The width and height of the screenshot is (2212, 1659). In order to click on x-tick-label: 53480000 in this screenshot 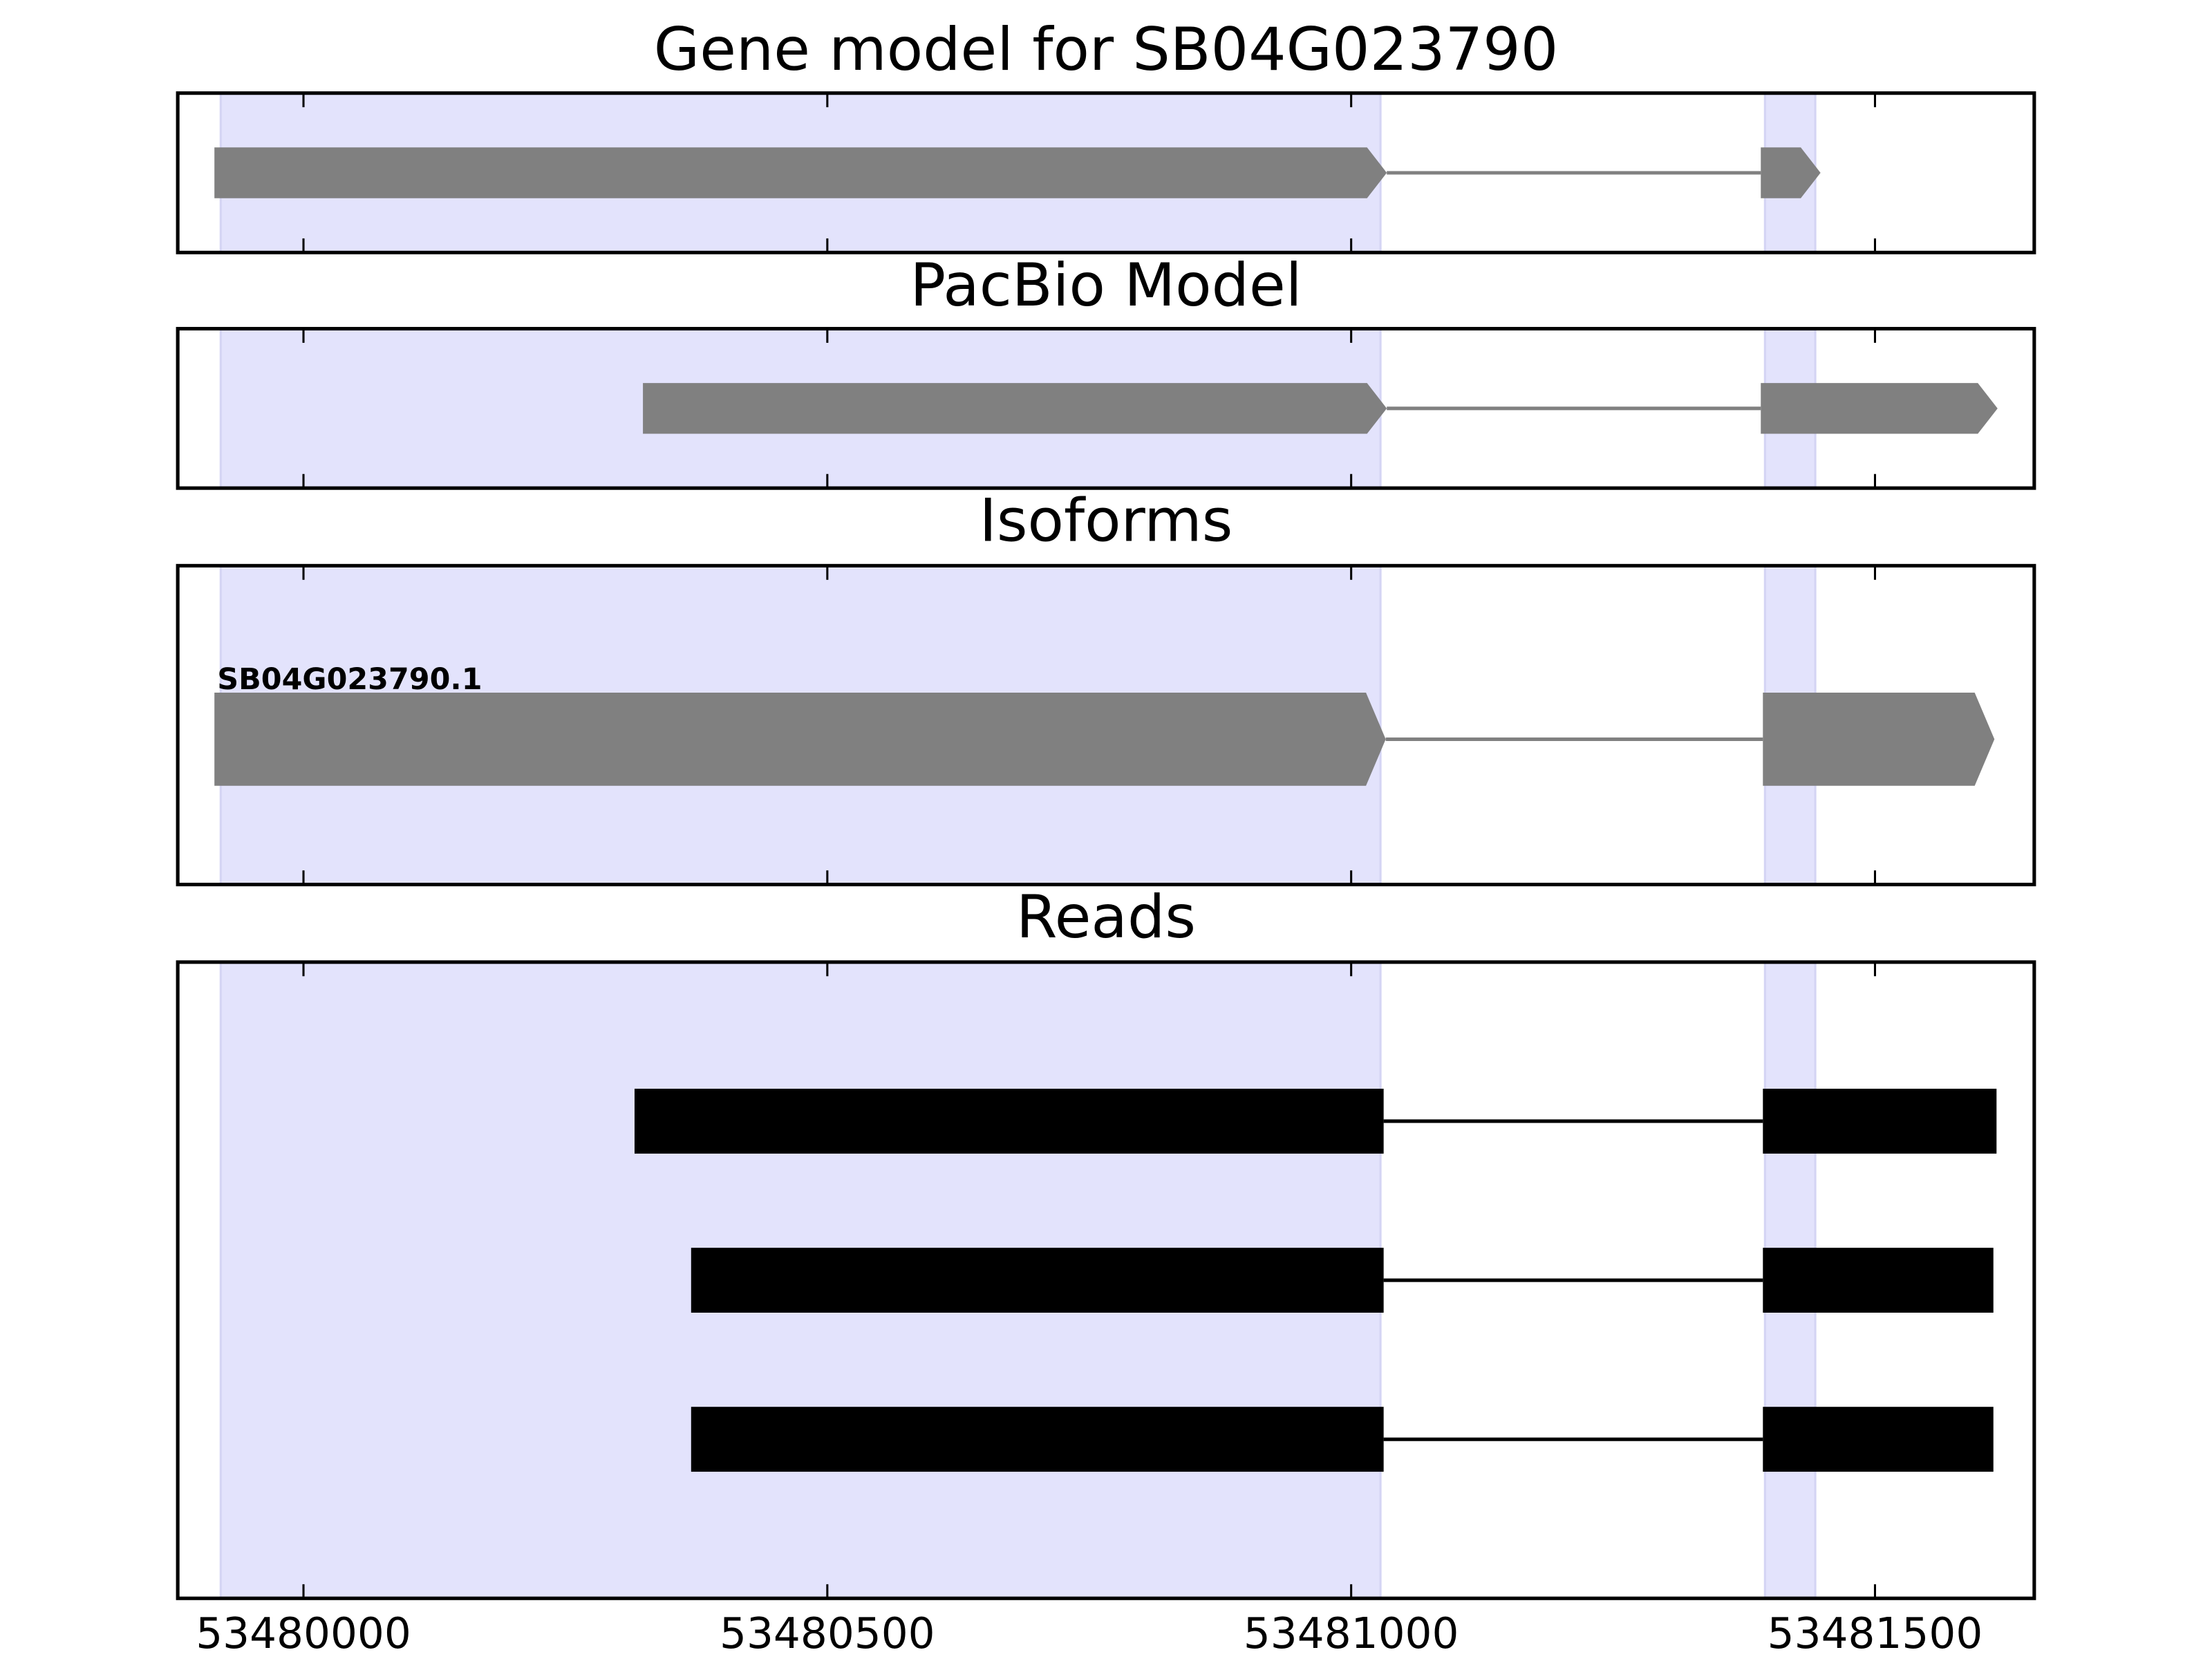, I will do `click(303, 1633)`.